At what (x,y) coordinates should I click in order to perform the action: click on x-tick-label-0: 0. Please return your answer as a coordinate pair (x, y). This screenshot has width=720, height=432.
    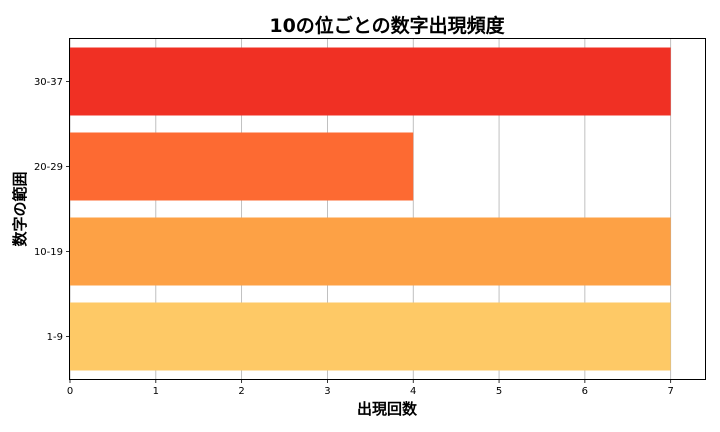
    Looking at the image, I should click on (70, 391).